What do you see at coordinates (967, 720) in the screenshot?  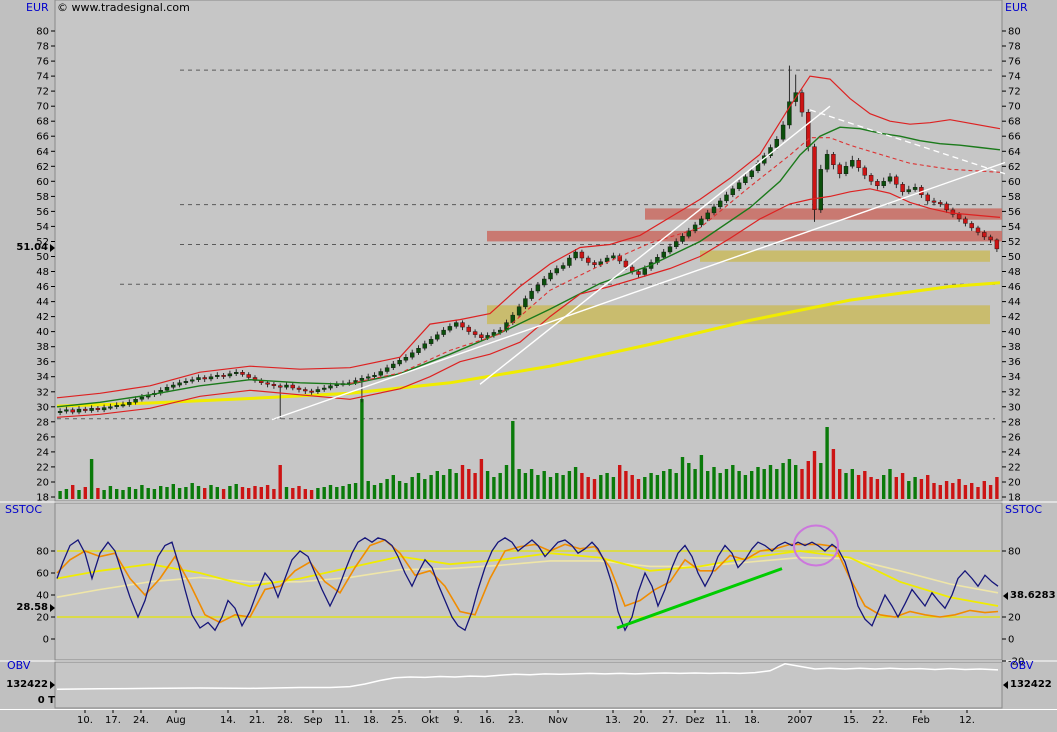 I see `svg-text: 12.` at bounding box center [967, 720].